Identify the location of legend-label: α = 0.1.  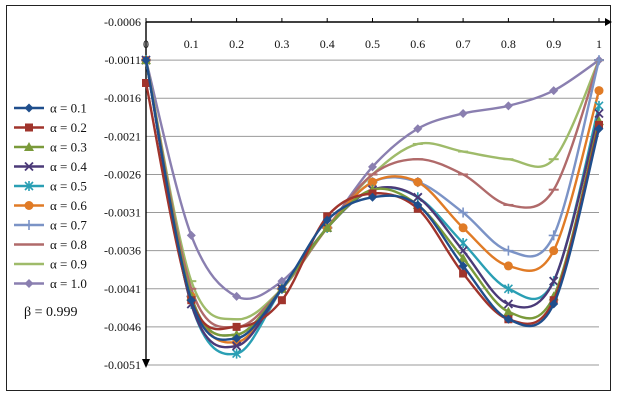
(68, 108).